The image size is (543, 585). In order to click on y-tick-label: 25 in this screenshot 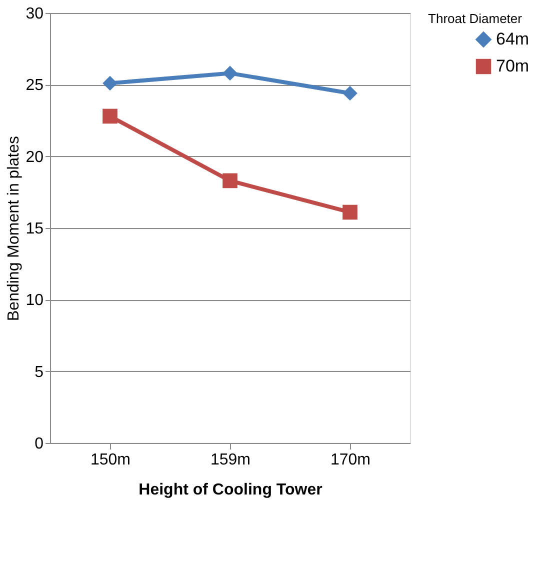, I will do `click(35, 85)`.